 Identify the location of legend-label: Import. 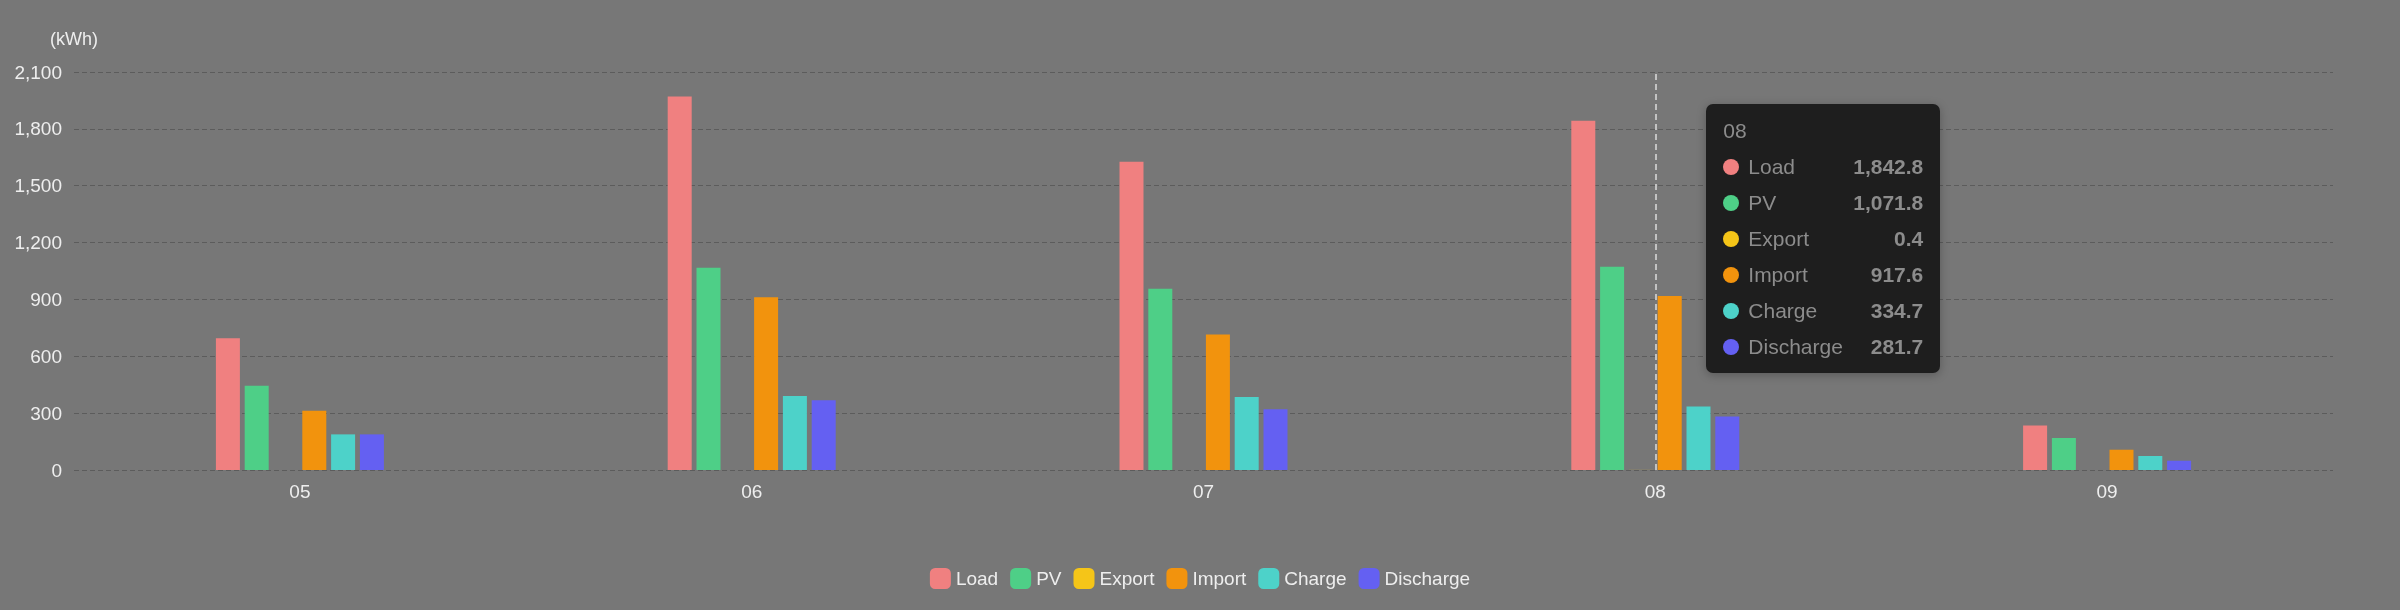
(1219, 578).